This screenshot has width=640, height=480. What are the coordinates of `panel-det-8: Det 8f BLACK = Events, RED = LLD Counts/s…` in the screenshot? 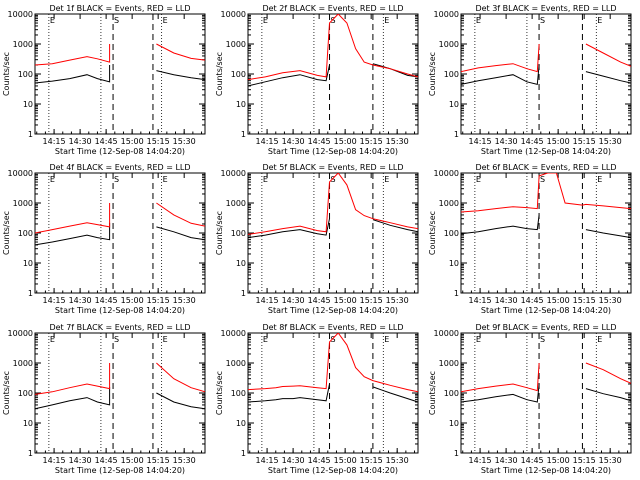 It's located at (317, 399).